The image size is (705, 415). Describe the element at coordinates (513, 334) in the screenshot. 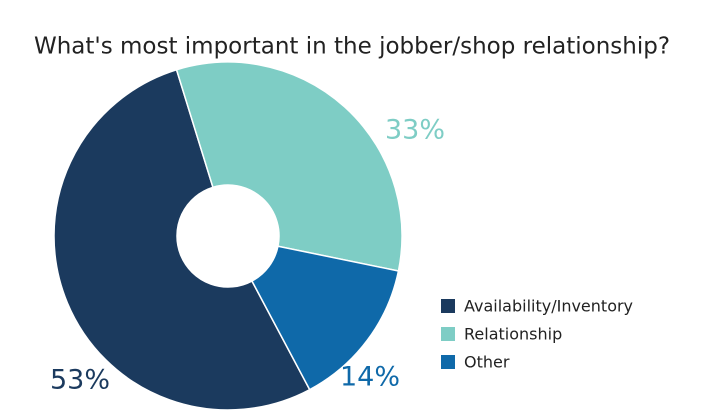

I see `legend-label: Relationship` at that location.